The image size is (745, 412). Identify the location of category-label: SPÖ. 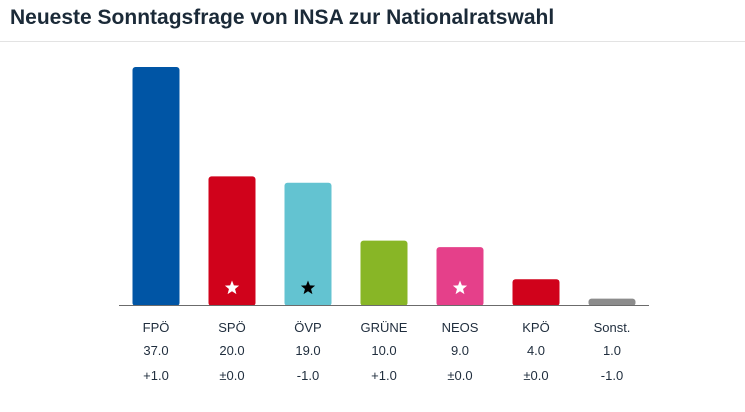
(231, 327).